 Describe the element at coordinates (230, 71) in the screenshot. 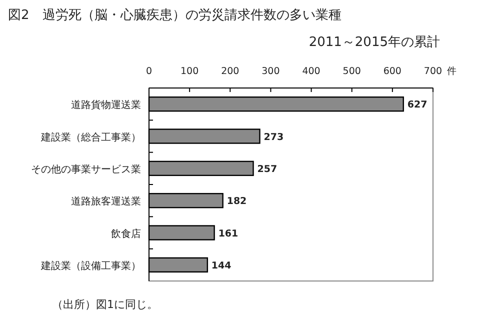

I see `x-tick-label: 200` at that location.